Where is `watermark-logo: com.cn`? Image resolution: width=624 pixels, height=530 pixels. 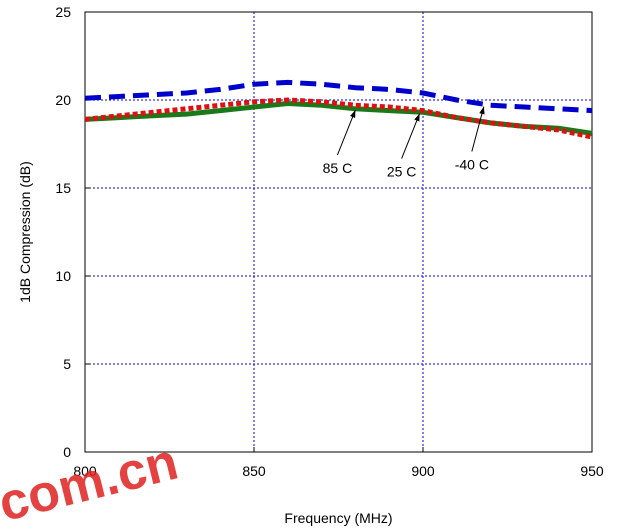 watermark-logo: com.cn is located at coordinates (92, 481).